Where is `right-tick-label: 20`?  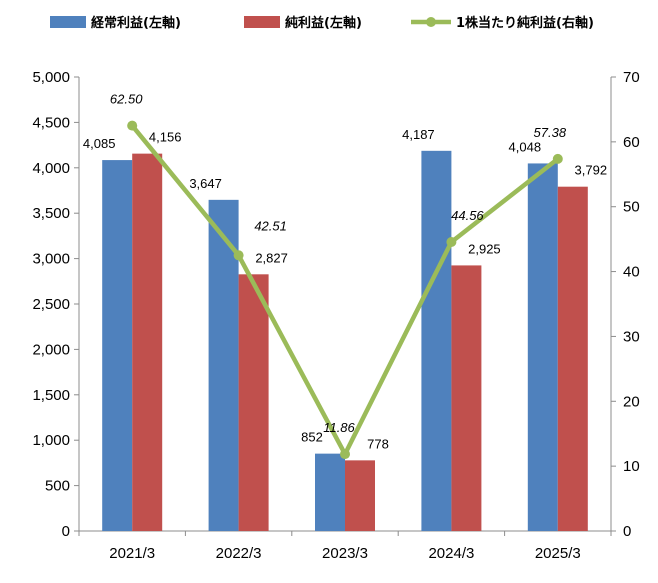
right-tick-label: 20 is located at coordinates (631, 401).